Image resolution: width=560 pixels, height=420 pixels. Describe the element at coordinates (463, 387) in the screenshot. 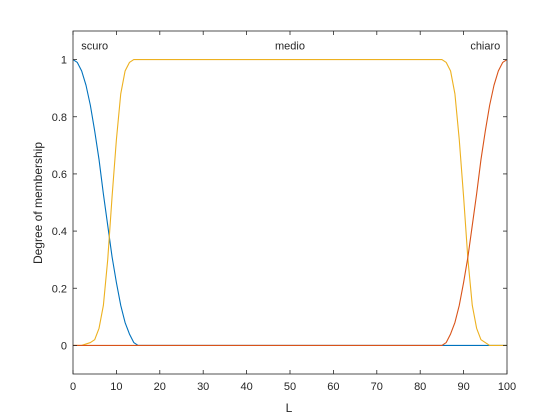

I see `x-tick-label: 90` at that location.